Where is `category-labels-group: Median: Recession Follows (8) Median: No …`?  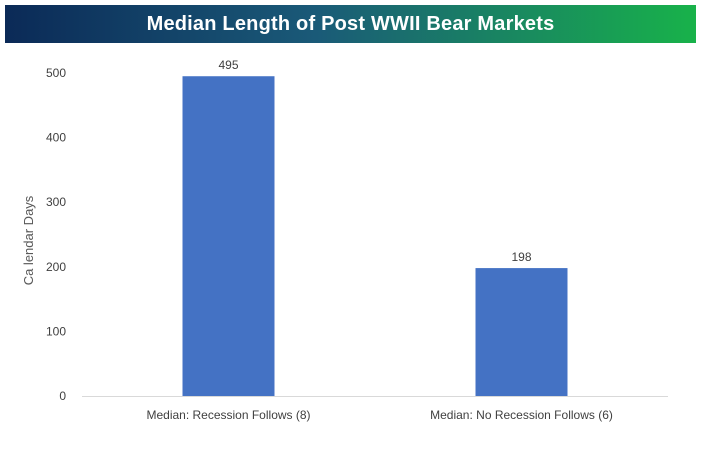 category-labels-group: Median: Recession Follows (8) Median: No … is located at coordinates (379, 415).